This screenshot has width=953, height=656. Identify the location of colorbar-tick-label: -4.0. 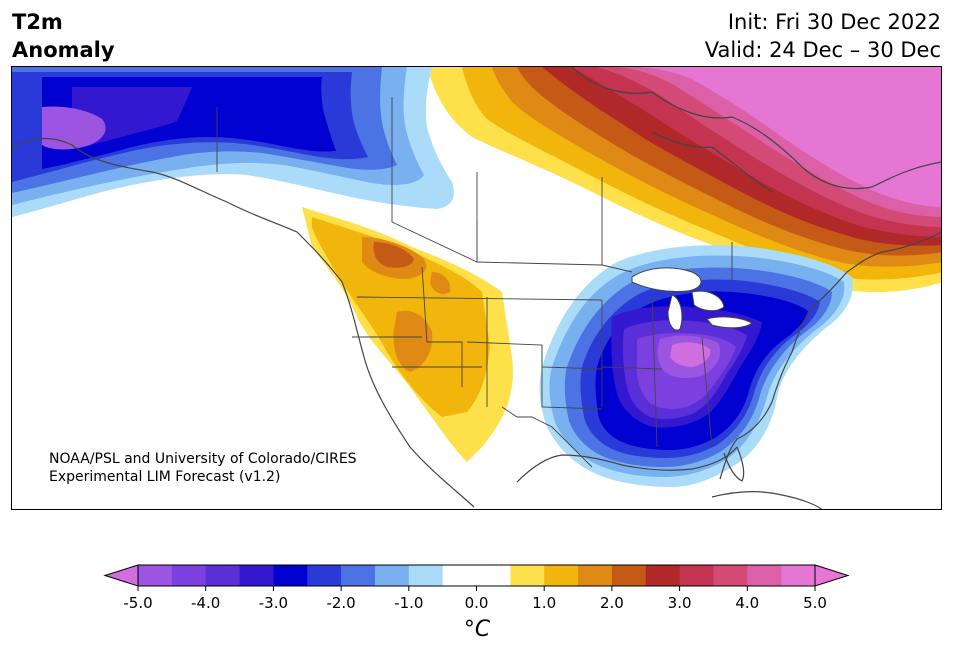
(205, 603).